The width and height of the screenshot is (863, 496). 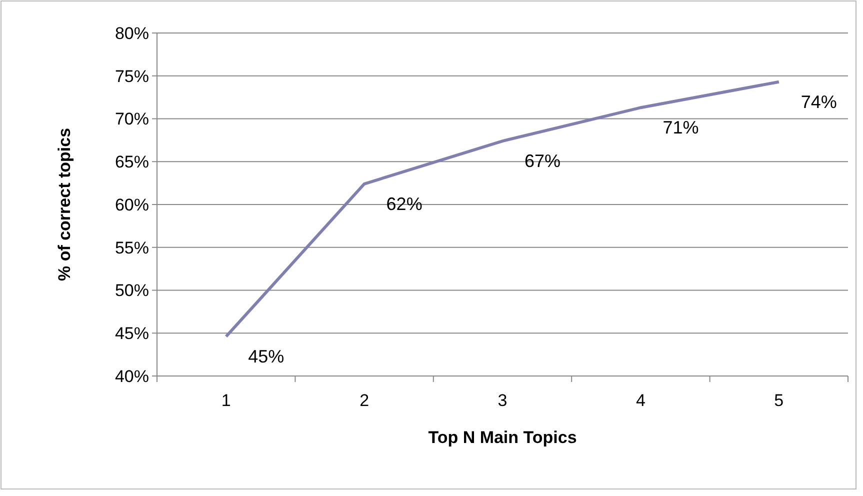 What do you see at coordinates (131, 162) in the screenshot?
I see `y-tick-label: 65%` at bounding box center [131, 162].